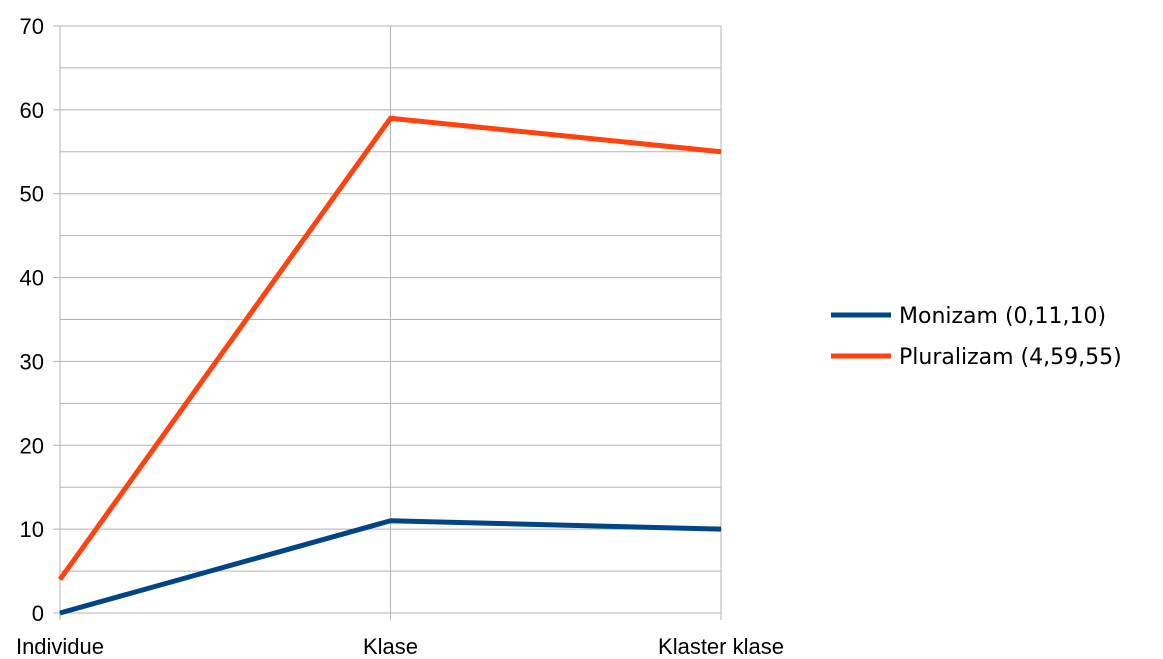  What do you see at coordinates (32, 278) in the screenshot?
I see `y-tick-label-40: 40` at bounding box center [32, 278].